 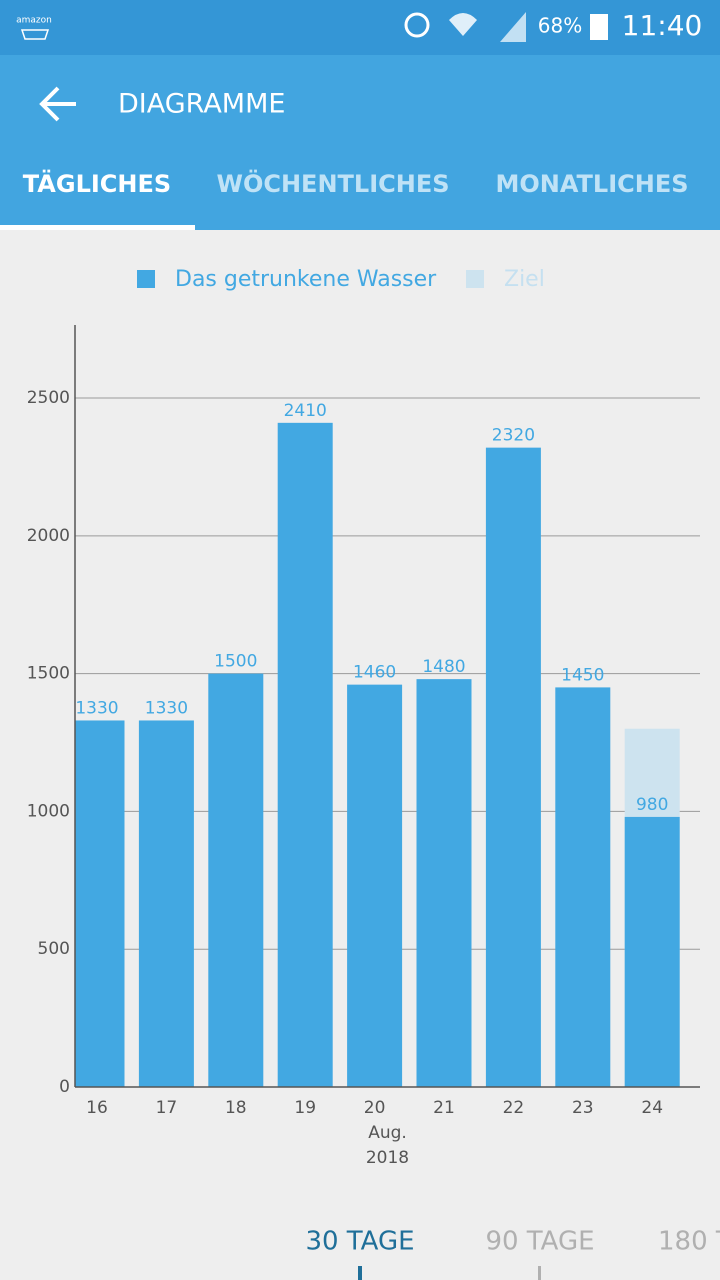 What do you see at coordinates (97, 1108) in the screenshot?
I see `x-tick-label: 16` at bounding box center [97, 1108].